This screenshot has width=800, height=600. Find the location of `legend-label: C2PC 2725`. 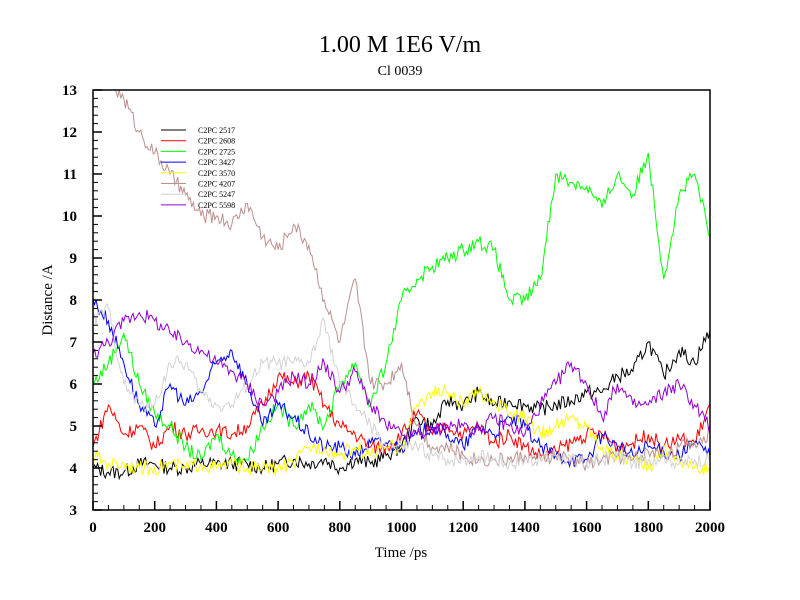

legend-label: C2PC 2725 is located at coordinates (216, 151).